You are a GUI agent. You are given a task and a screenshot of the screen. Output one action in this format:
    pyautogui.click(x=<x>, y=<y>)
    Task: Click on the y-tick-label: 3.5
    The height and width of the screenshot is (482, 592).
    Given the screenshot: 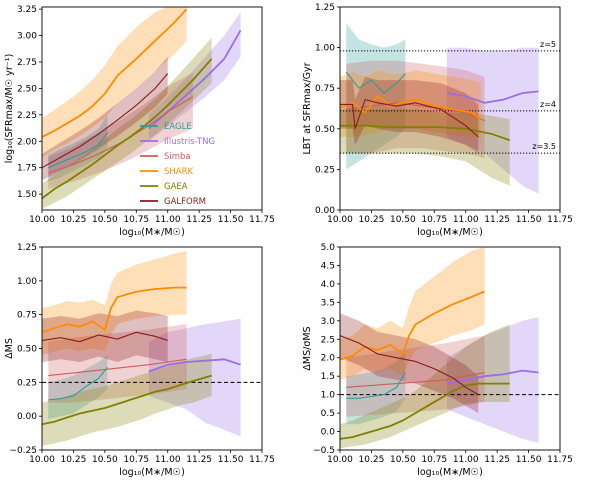 What is the action you would take?
    pyautogui.click(x=328, y=303)
    